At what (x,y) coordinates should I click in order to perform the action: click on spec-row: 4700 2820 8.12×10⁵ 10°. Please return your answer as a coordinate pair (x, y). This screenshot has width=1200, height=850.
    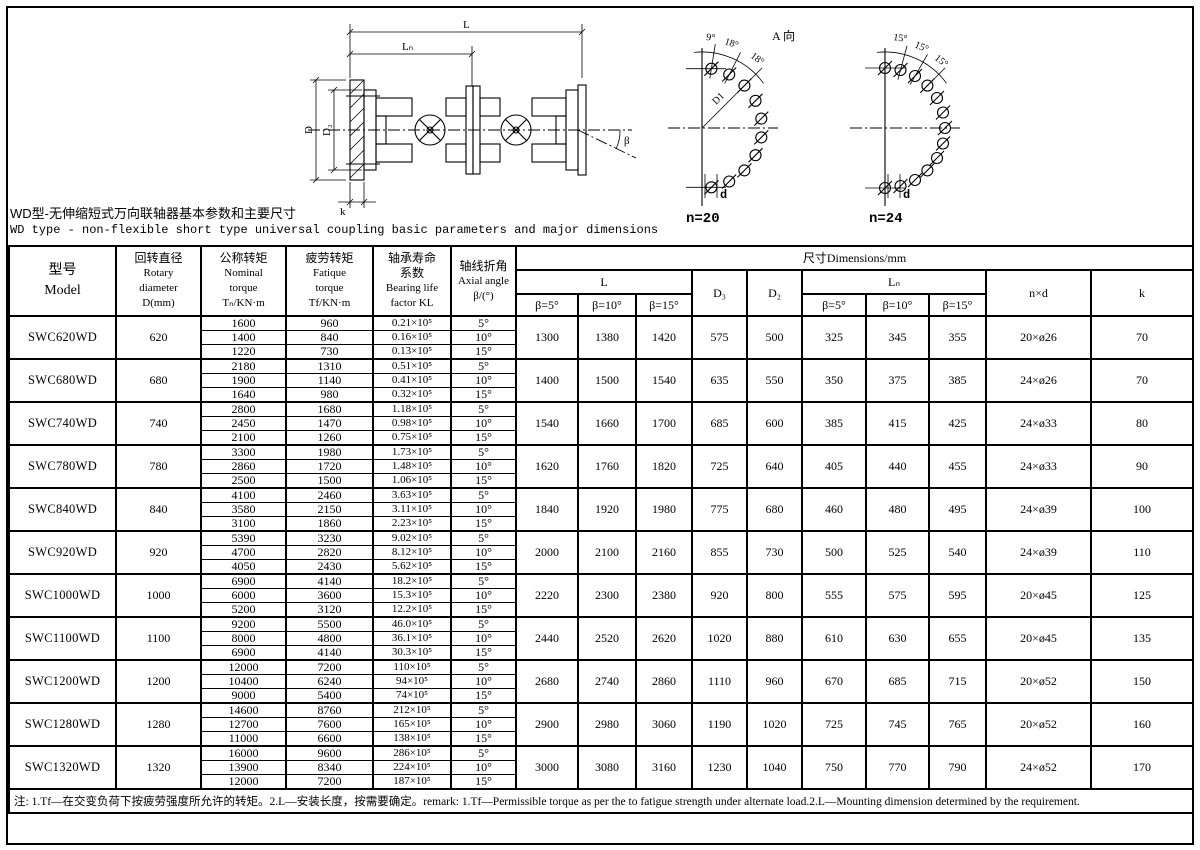
    Looking at the image, I should click on (601, 552).